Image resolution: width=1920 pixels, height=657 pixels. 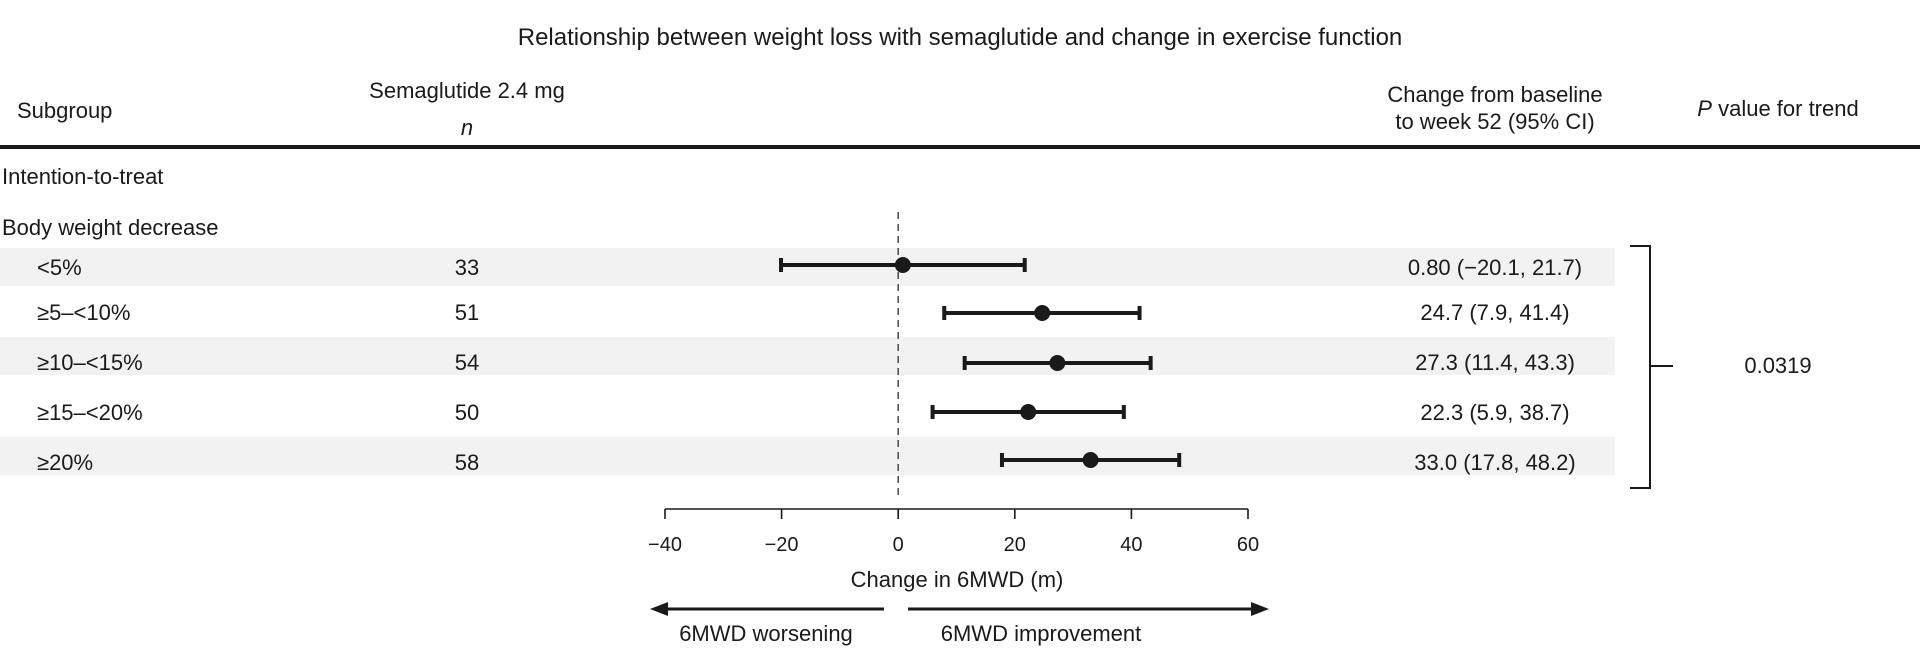 What do you see at coordinates (1131, 545) in the screenshot?
I see `x-tick-label: 40` at bounding box center [1131, 545].